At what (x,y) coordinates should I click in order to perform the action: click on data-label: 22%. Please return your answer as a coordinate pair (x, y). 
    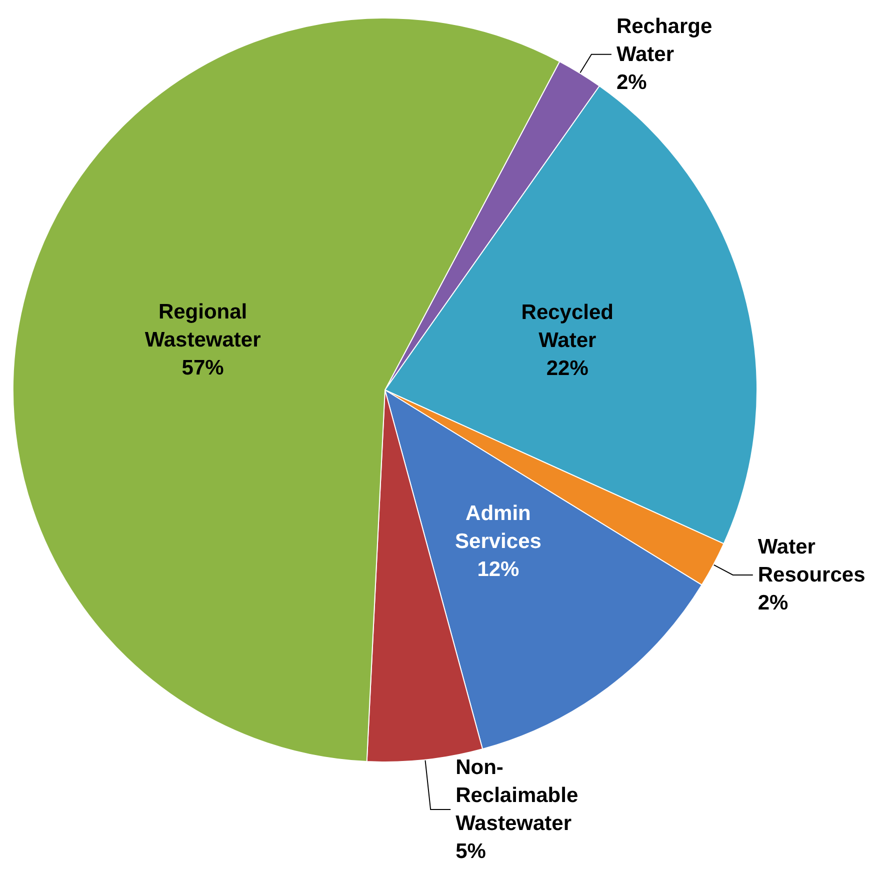
    Looking at the image, I should click on (567, 368).